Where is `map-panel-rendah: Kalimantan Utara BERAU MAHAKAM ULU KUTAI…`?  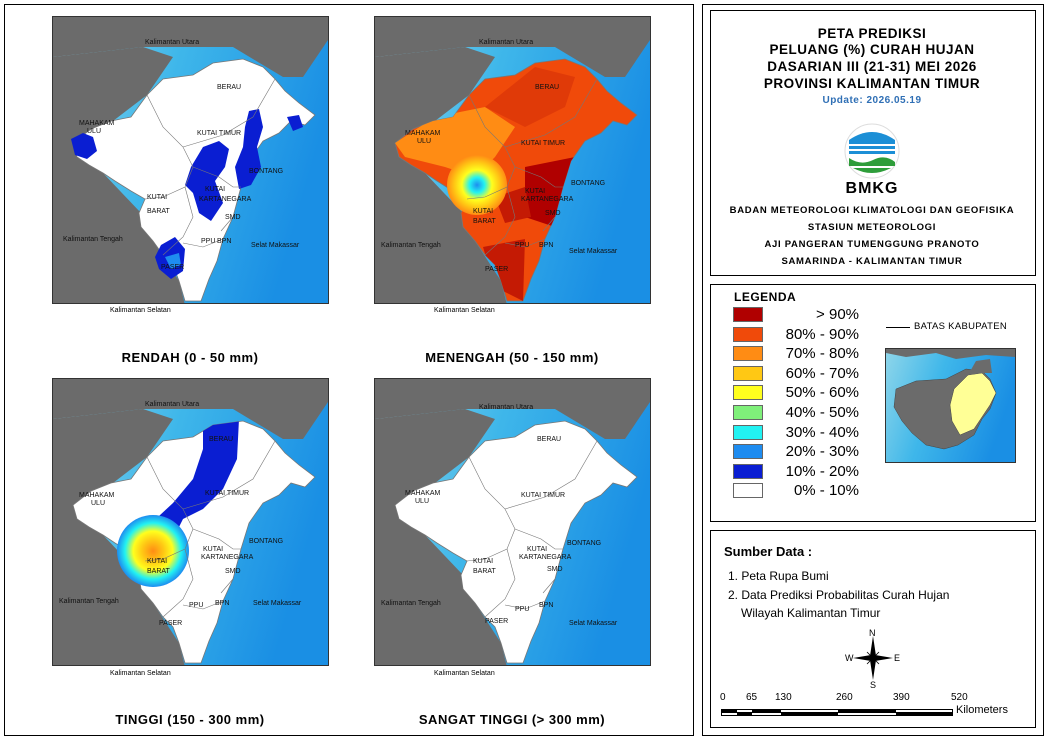
map-panel-rendah: Kalimantan Utara BERAU MAHAKAM ULU KUTAI… is located at coordinates (190, 160).